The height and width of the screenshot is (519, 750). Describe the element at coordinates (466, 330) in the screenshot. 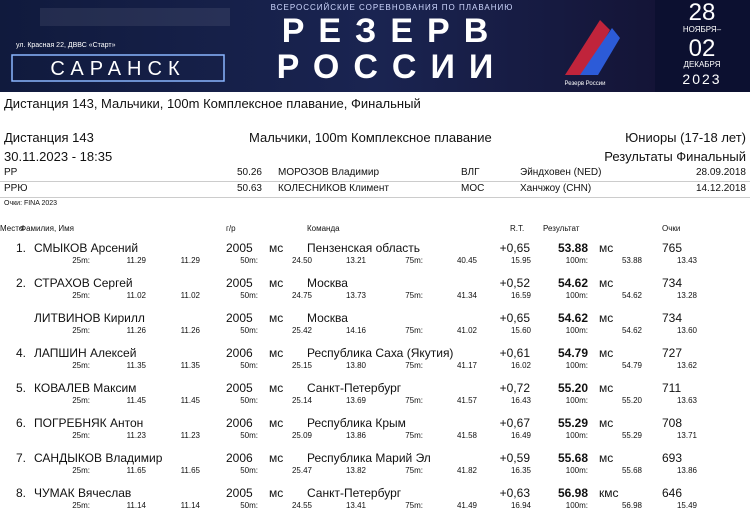

I see `split-time: 41.02` at that location.